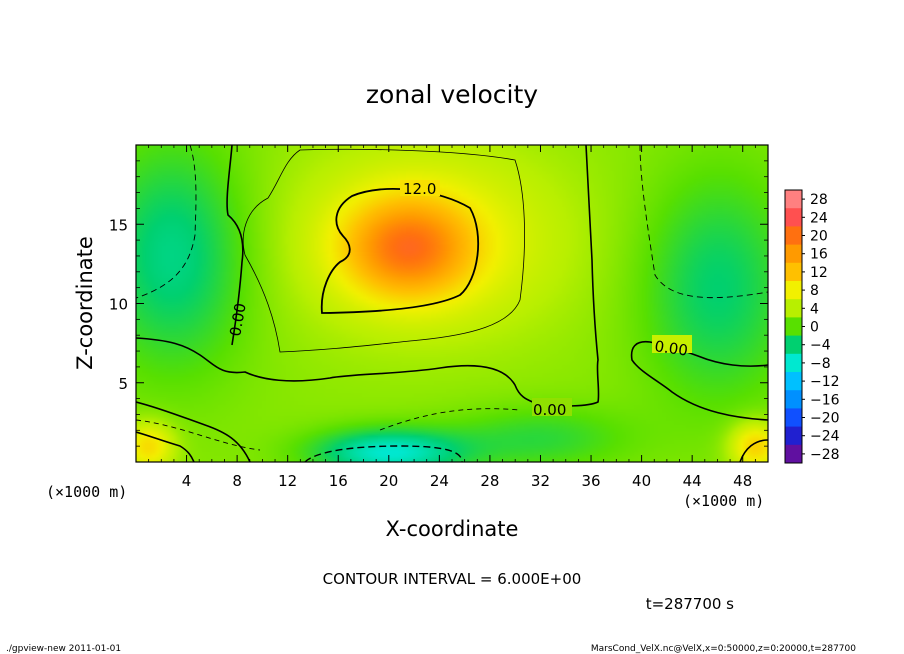  What do you see at coordinates (235, 245) in the screenshot?
I see `contour-zero-d` at bounding box center [235, 245].